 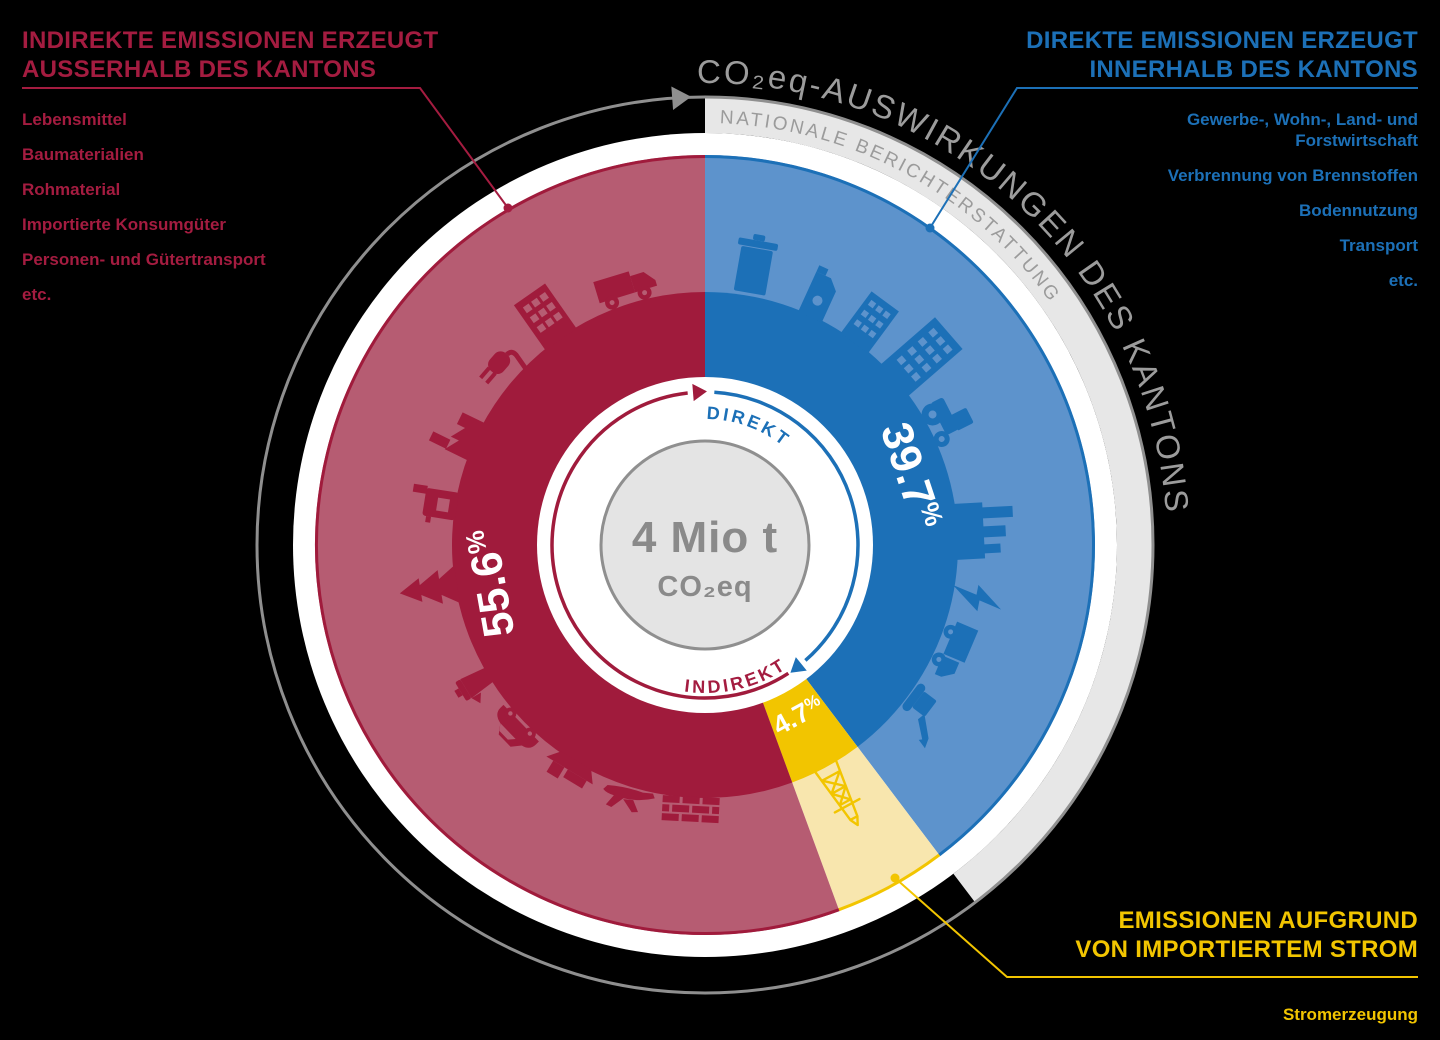 I want to click on indirect-flow-arc, so click(x=670, y=545).